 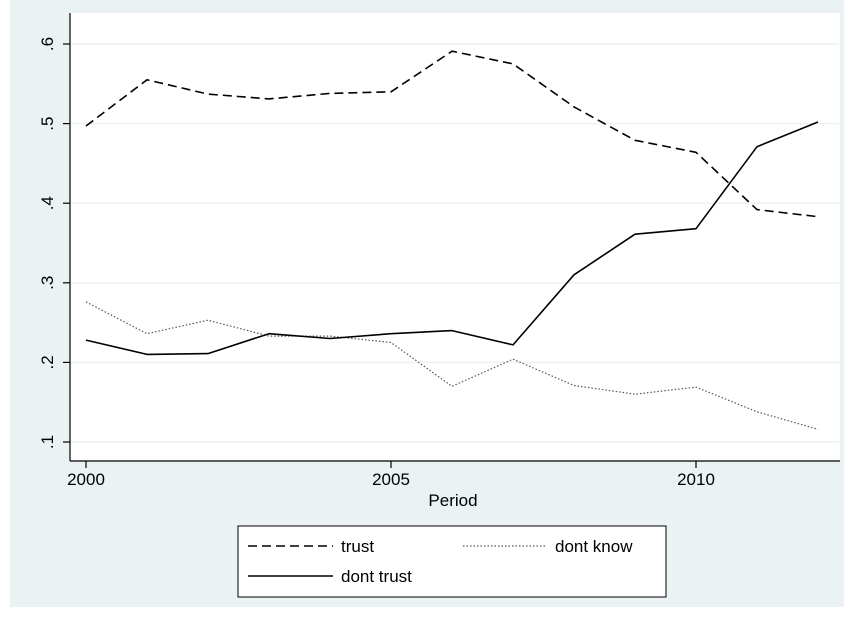 I want to click on y-tick-label: .3, so click(x=47, y=283).